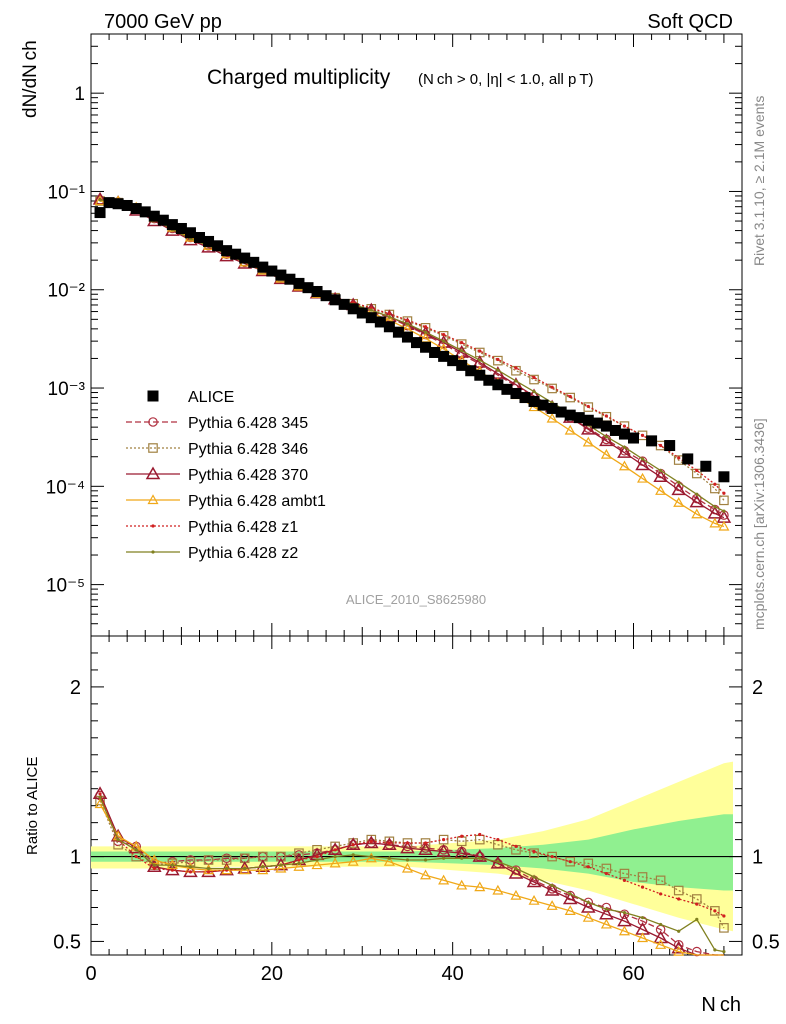  I want to click on x-tick-label: 0, so click(90, 974).